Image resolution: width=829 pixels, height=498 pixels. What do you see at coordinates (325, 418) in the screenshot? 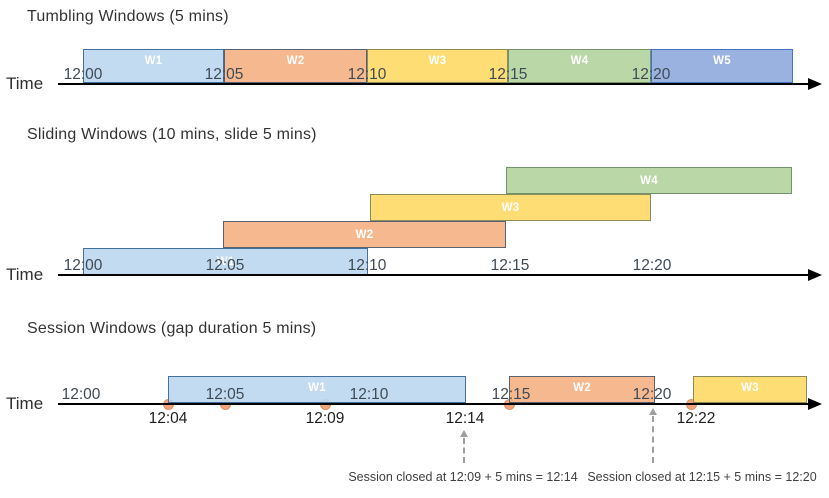
I see `event-time-label: 12:09` at bounding box center [325, 418].